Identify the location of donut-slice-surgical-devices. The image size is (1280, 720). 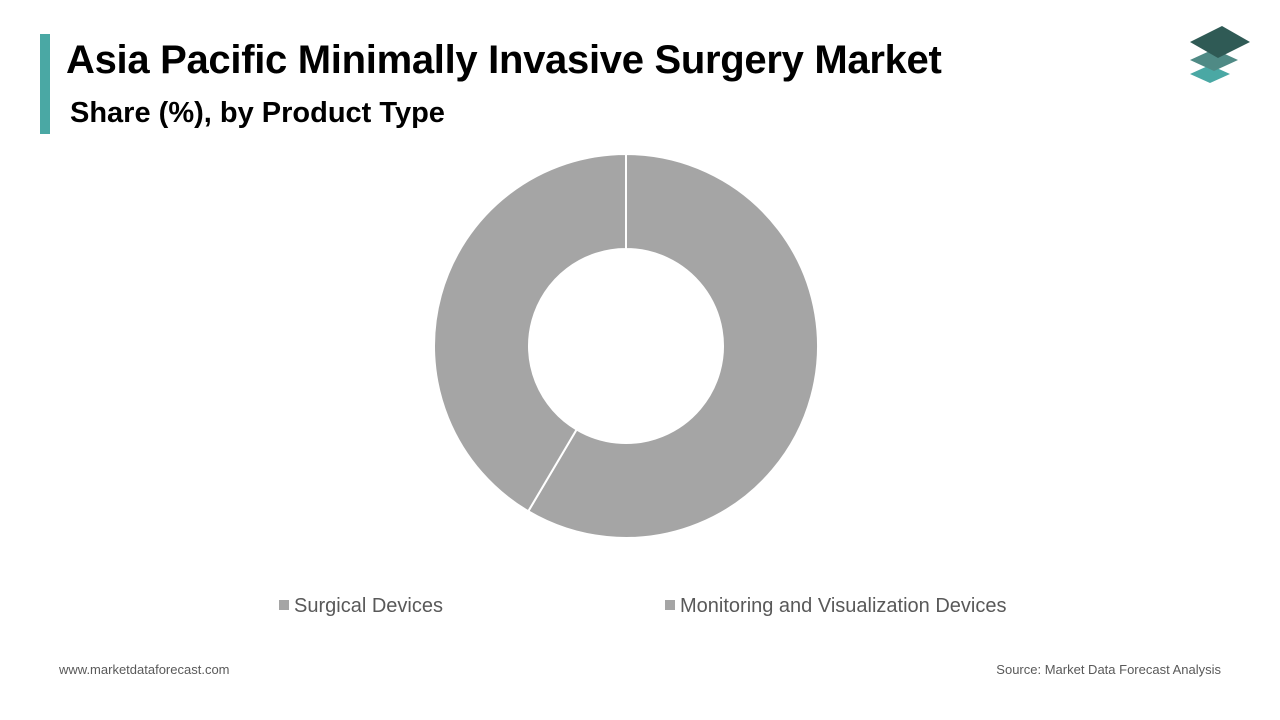
(672, 345).